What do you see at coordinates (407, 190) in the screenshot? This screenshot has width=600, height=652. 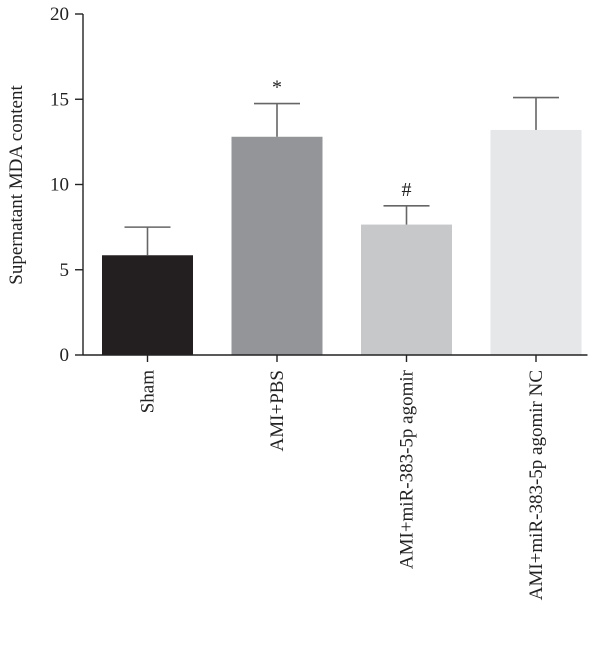 I see `annotation-2: #` at bounding box center [407, 190].